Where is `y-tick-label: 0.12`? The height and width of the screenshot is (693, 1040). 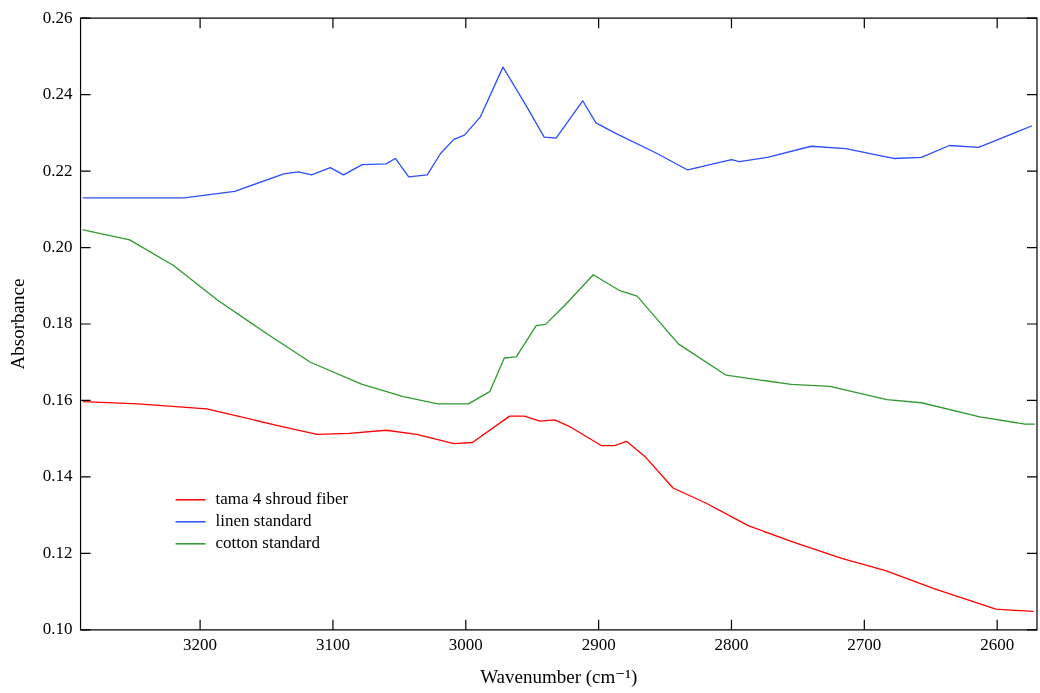 y-tick-label: 0.12 is located at coordinates (57, 552).